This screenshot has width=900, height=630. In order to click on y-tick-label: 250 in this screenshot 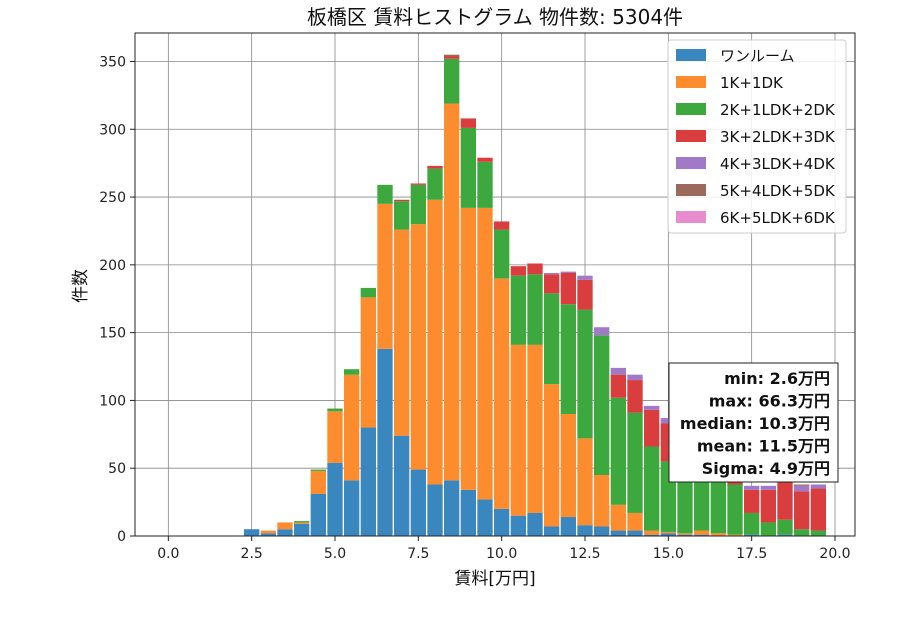, I will do `click(112, 198)`.